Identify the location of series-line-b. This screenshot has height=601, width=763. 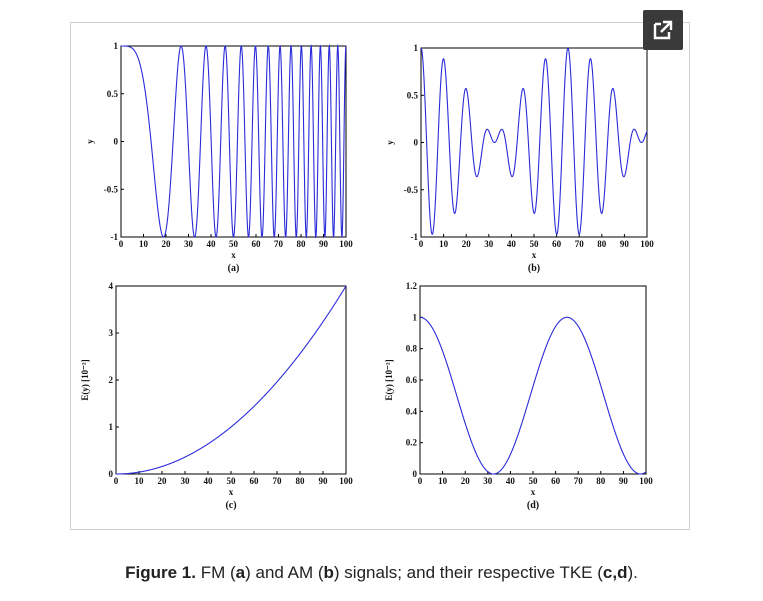
(534, 141).